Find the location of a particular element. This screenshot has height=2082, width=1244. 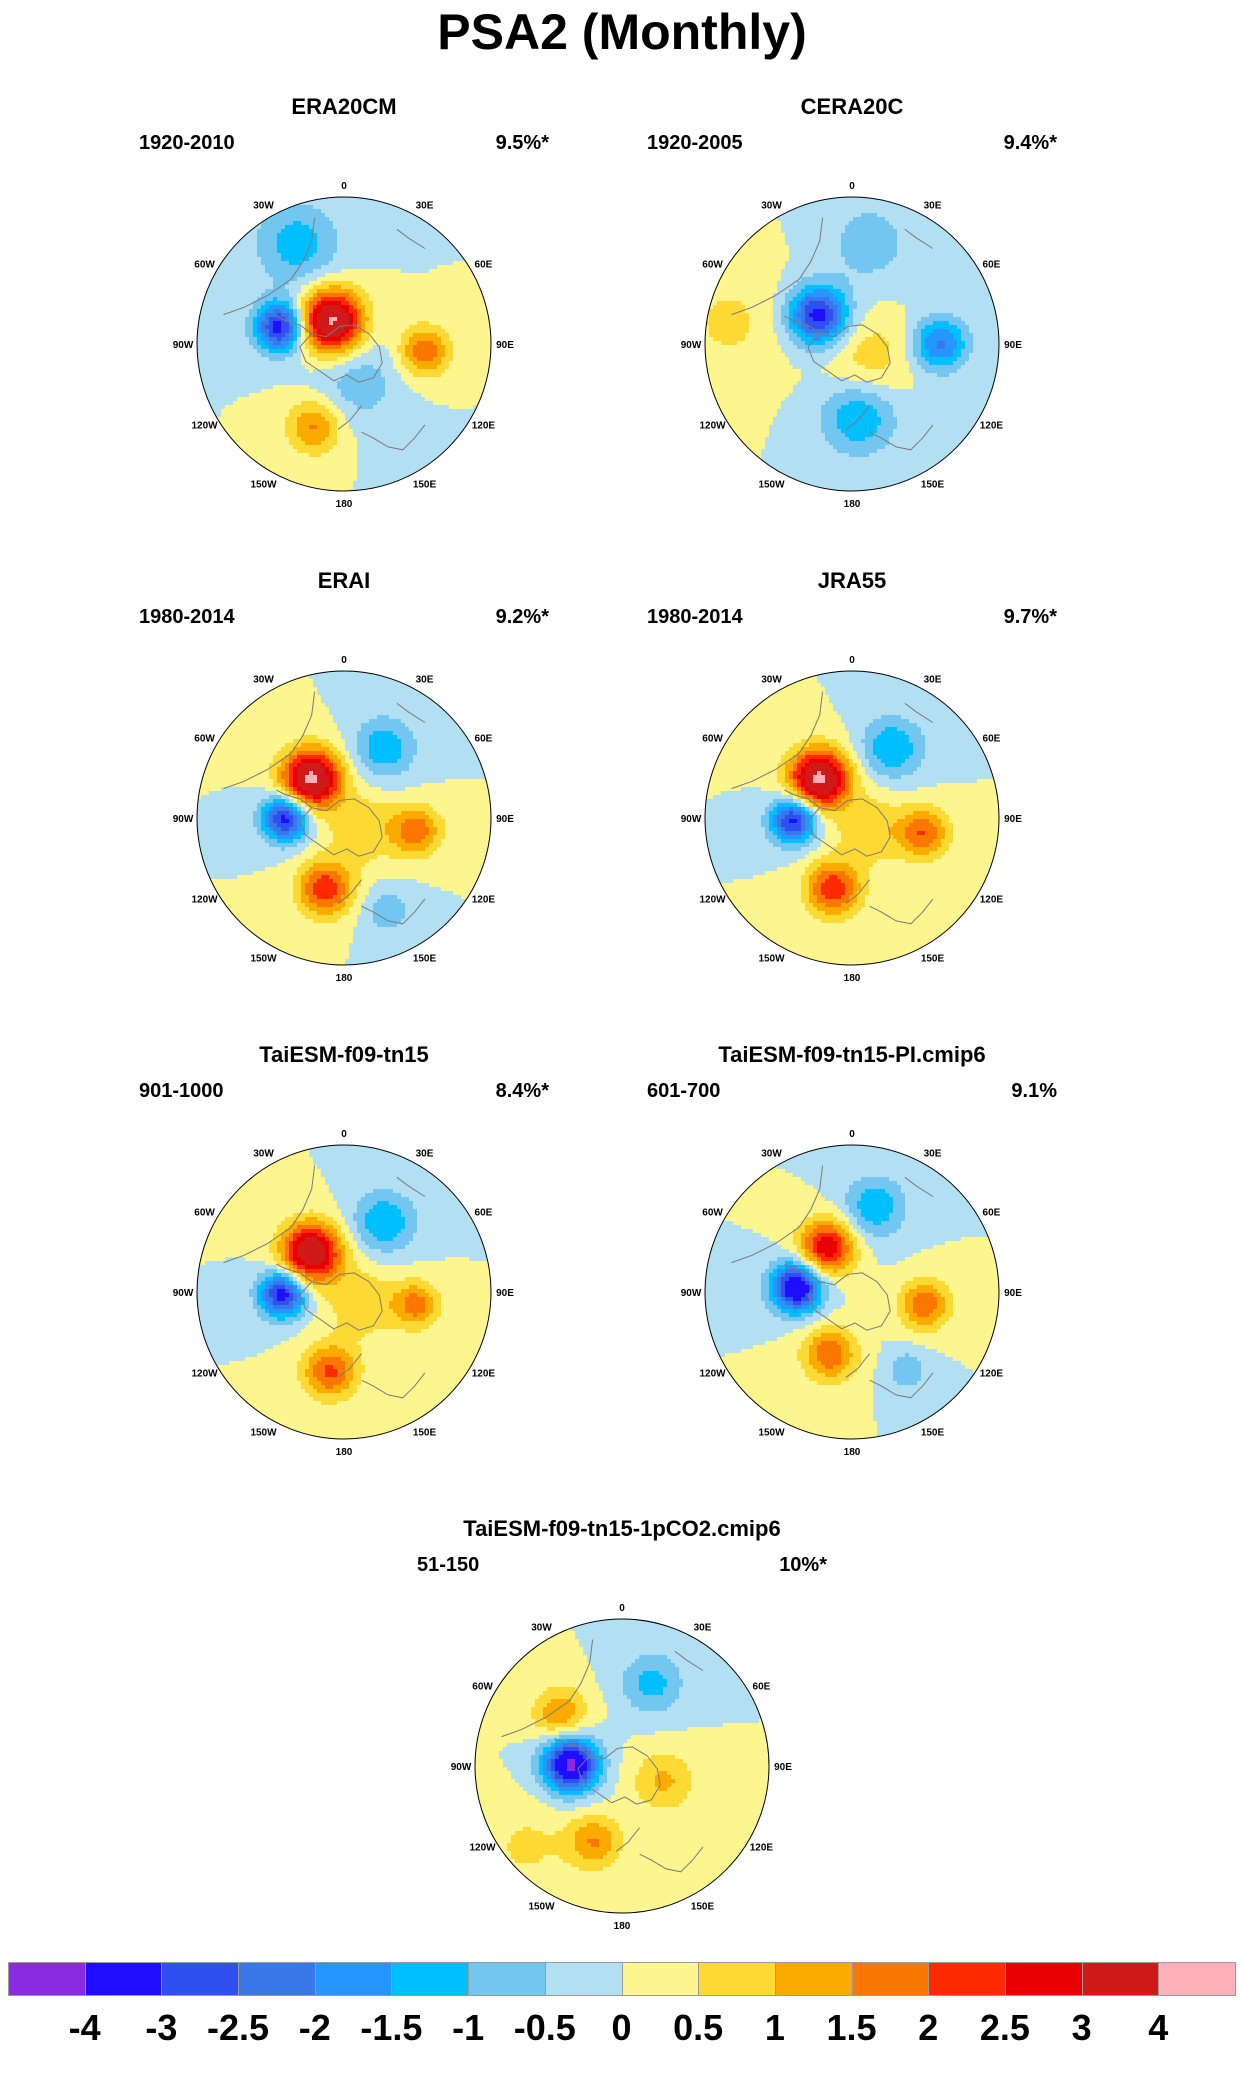

colorbar-tick-label: 2.5 is located at coordinates (1005, 2028).